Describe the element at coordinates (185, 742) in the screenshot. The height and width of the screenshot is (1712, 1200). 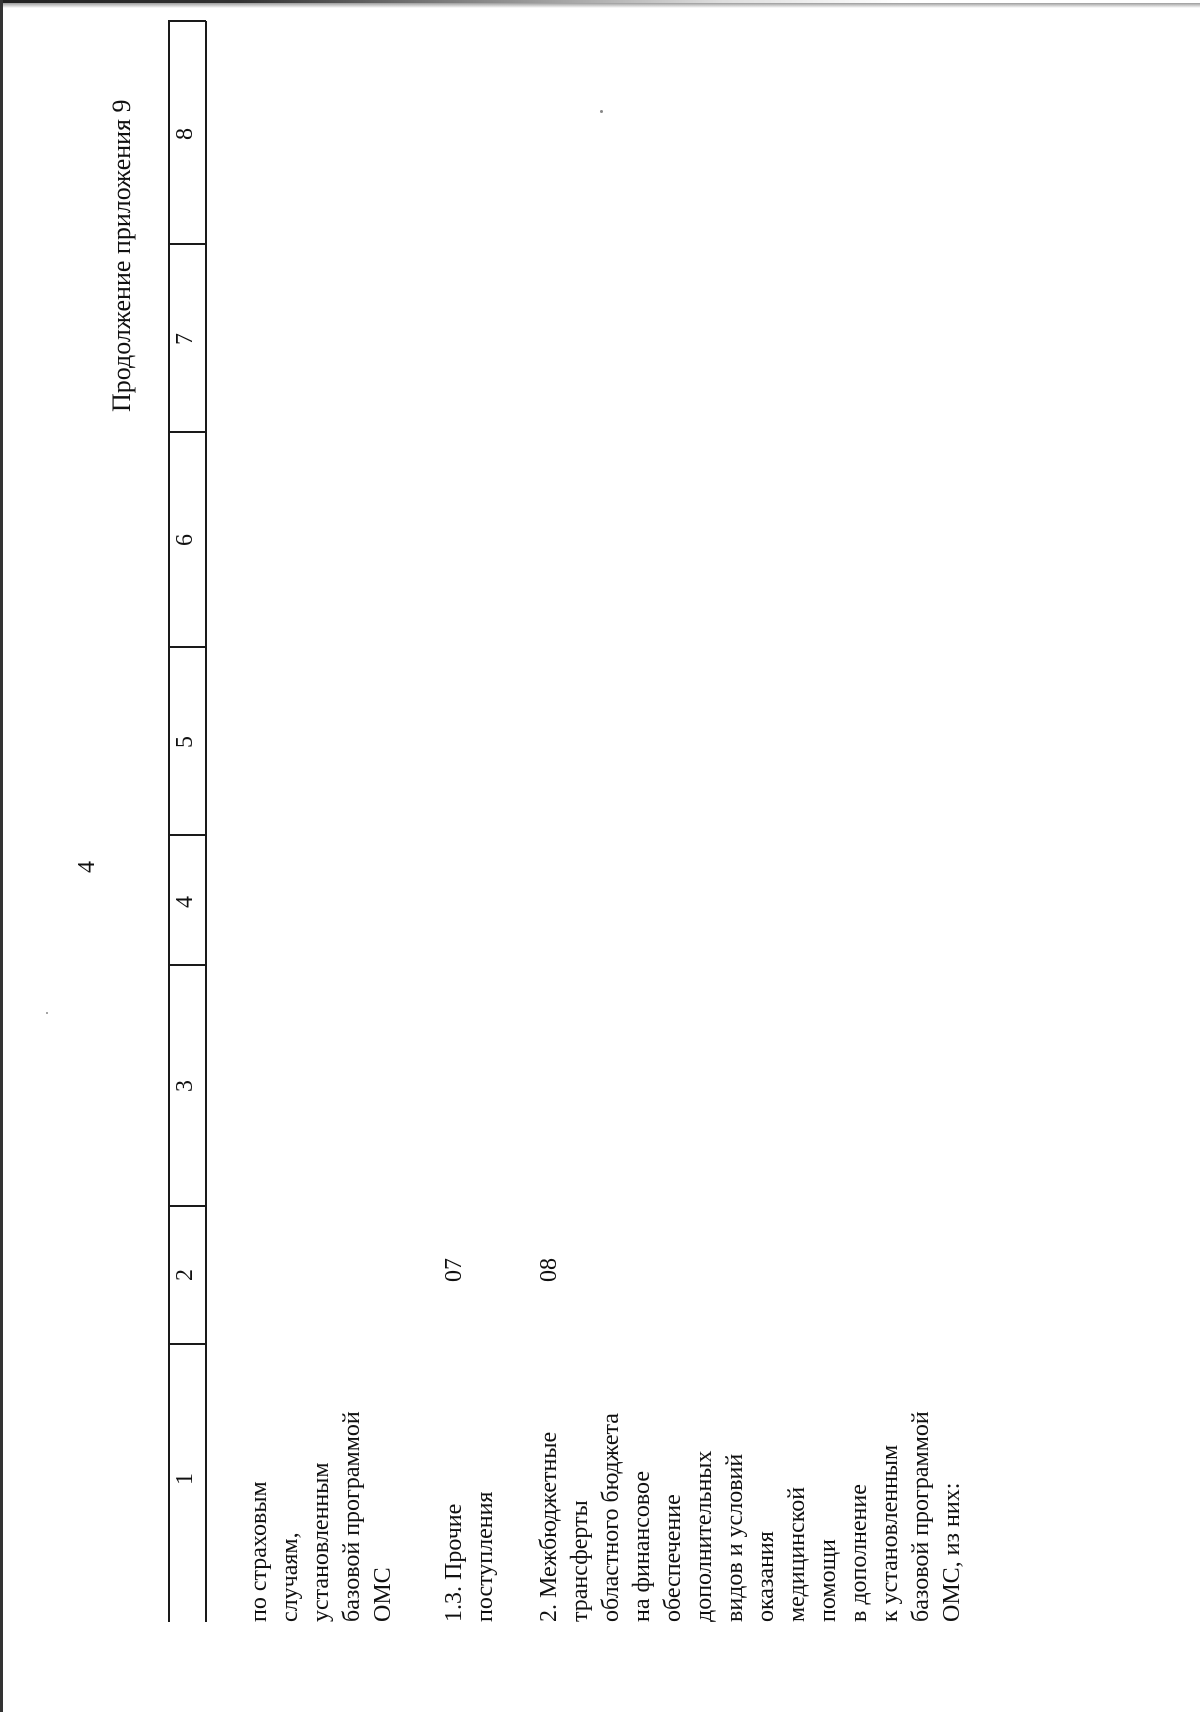
I see `column-number: 5` at that location.